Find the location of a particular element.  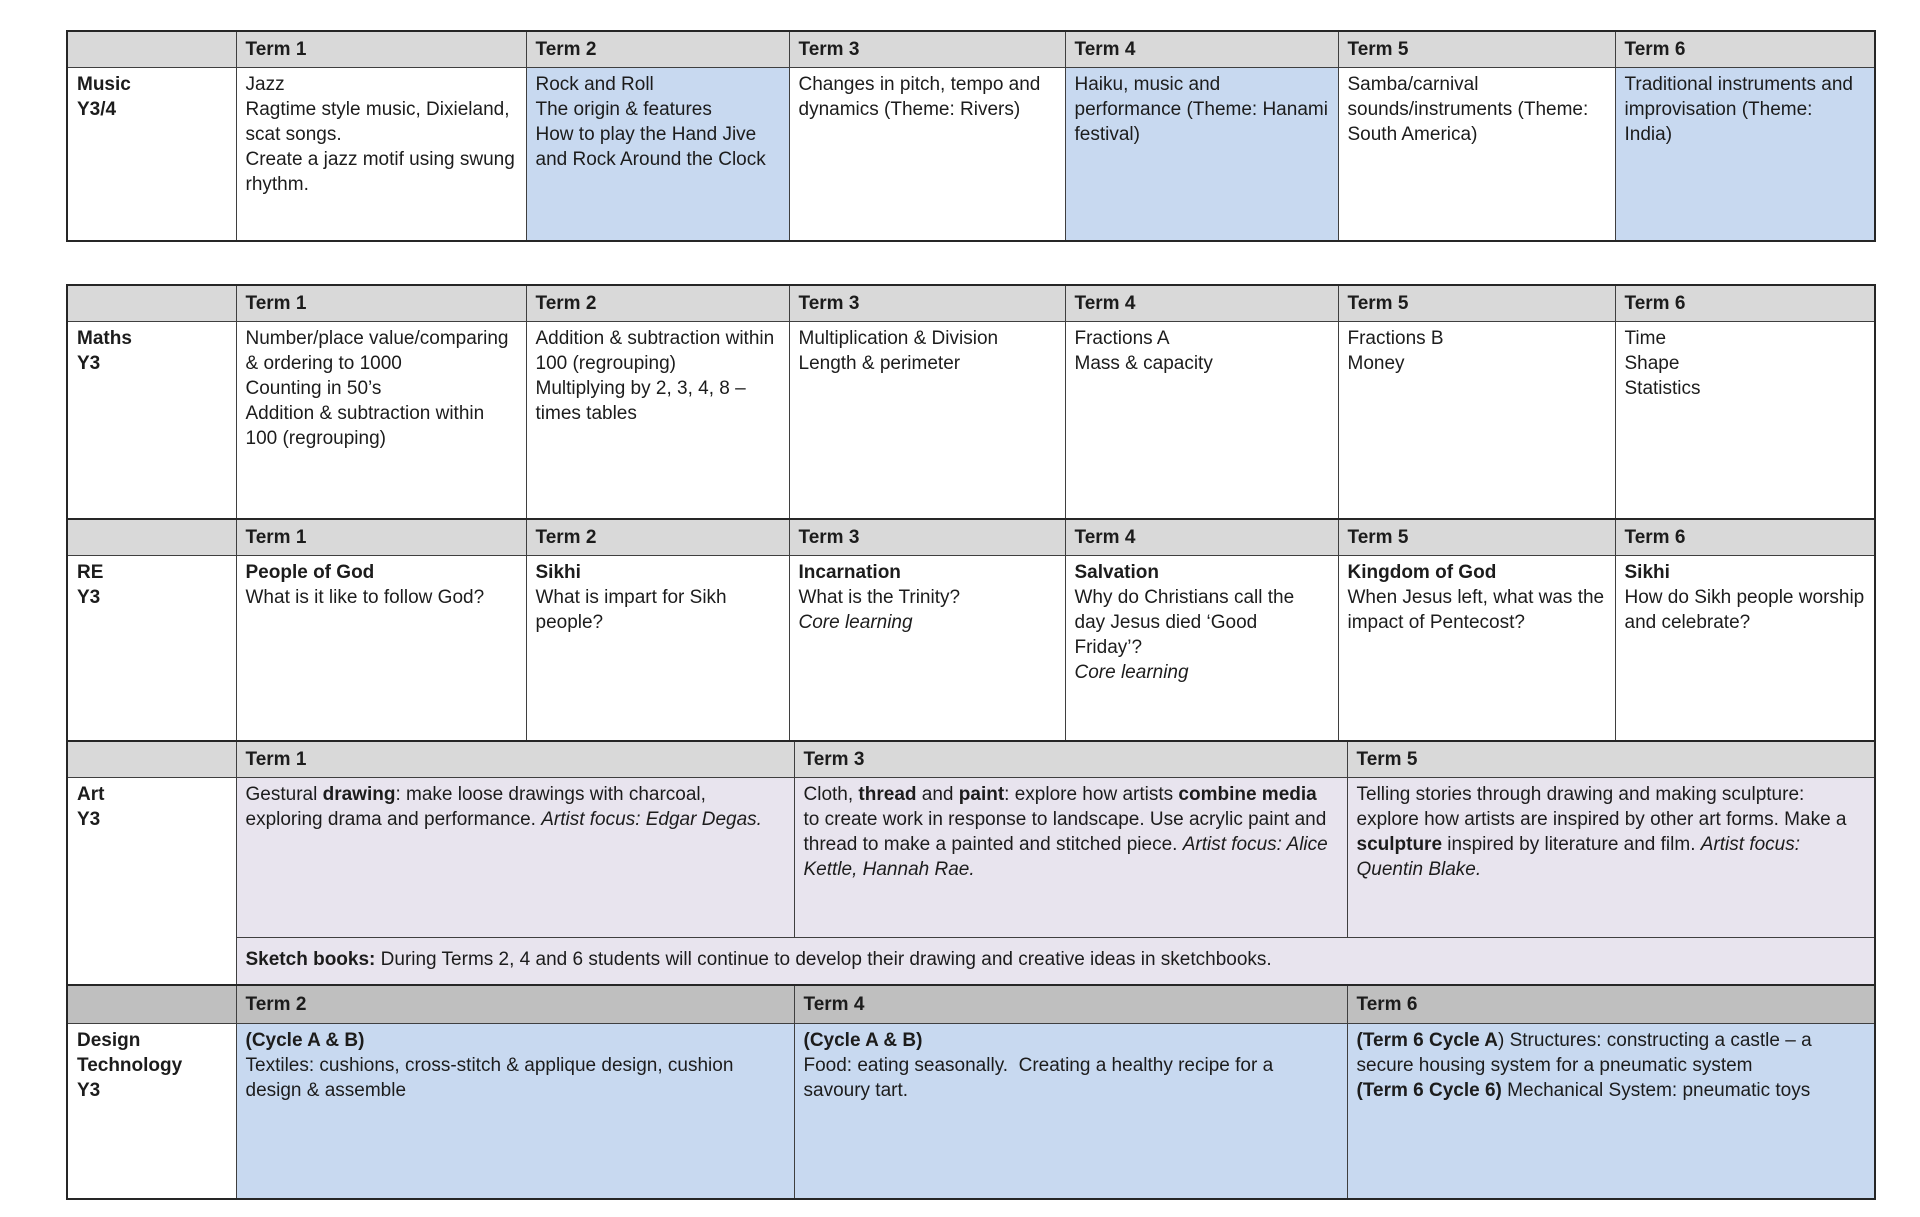

text-segment: Sikhi is located at coordinates (558, 572).